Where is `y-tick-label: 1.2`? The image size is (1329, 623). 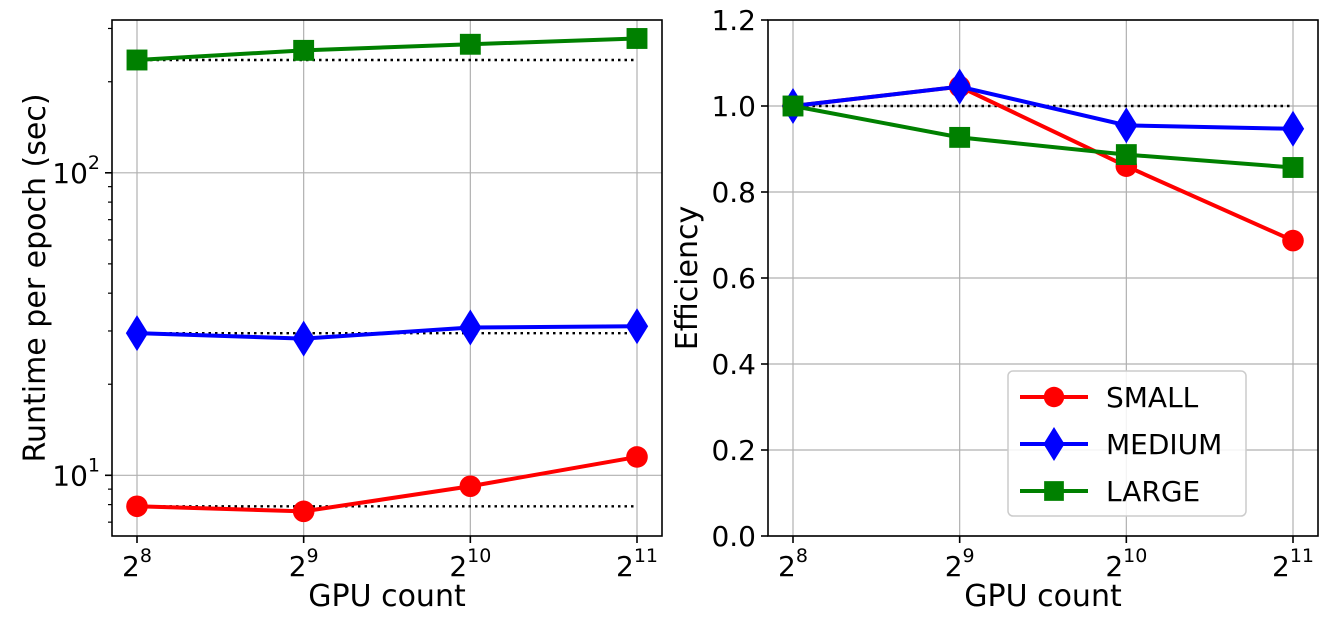
y-tick-label: 1.2 is located at coordinates (733, 20).